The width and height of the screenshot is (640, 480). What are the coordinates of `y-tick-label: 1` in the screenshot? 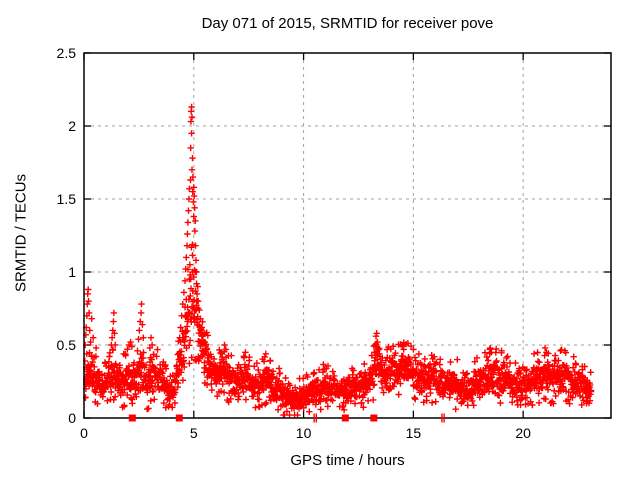 It's located at (72, 272).